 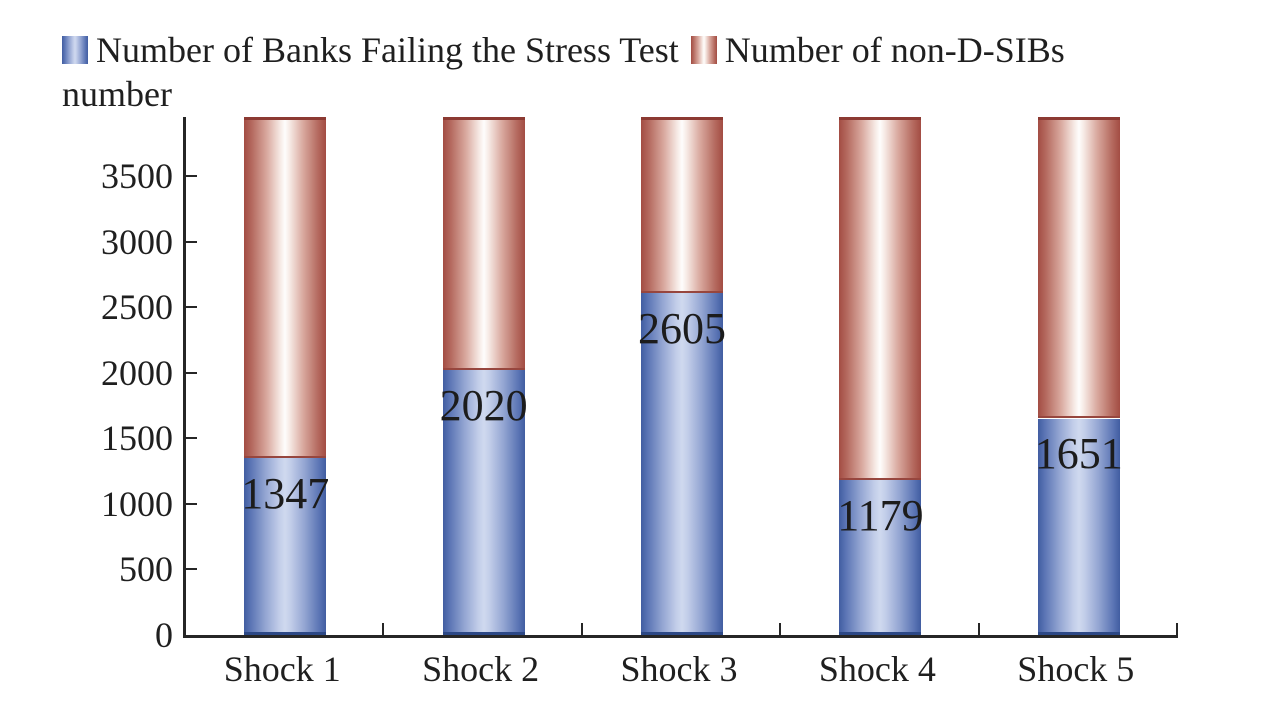 I want to click on x-axis-category-label: Shock 1, so click(x=282, y=669).